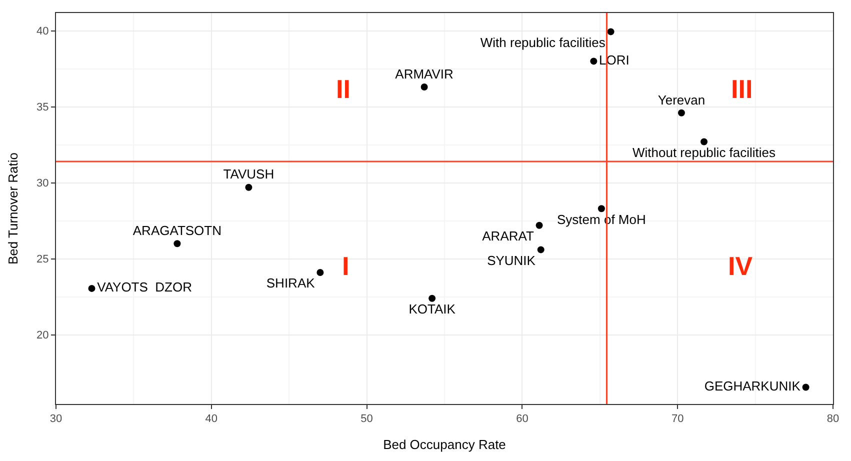 This screenshot has width=851, height=461. What do you see at coordinates (211, 419) in the screenshot?
I see `x-tick-label: 40` at bounding box center [211, 419].